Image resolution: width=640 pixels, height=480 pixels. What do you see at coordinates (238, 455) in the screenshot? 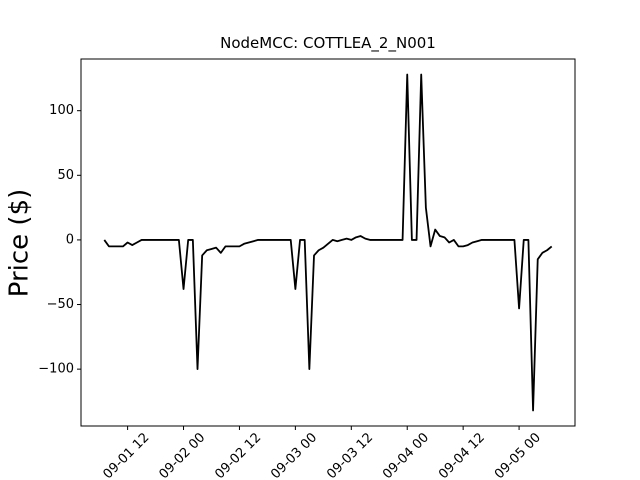
I see `x-tick-label: 09-02 12` at bounding box center [238, 455].